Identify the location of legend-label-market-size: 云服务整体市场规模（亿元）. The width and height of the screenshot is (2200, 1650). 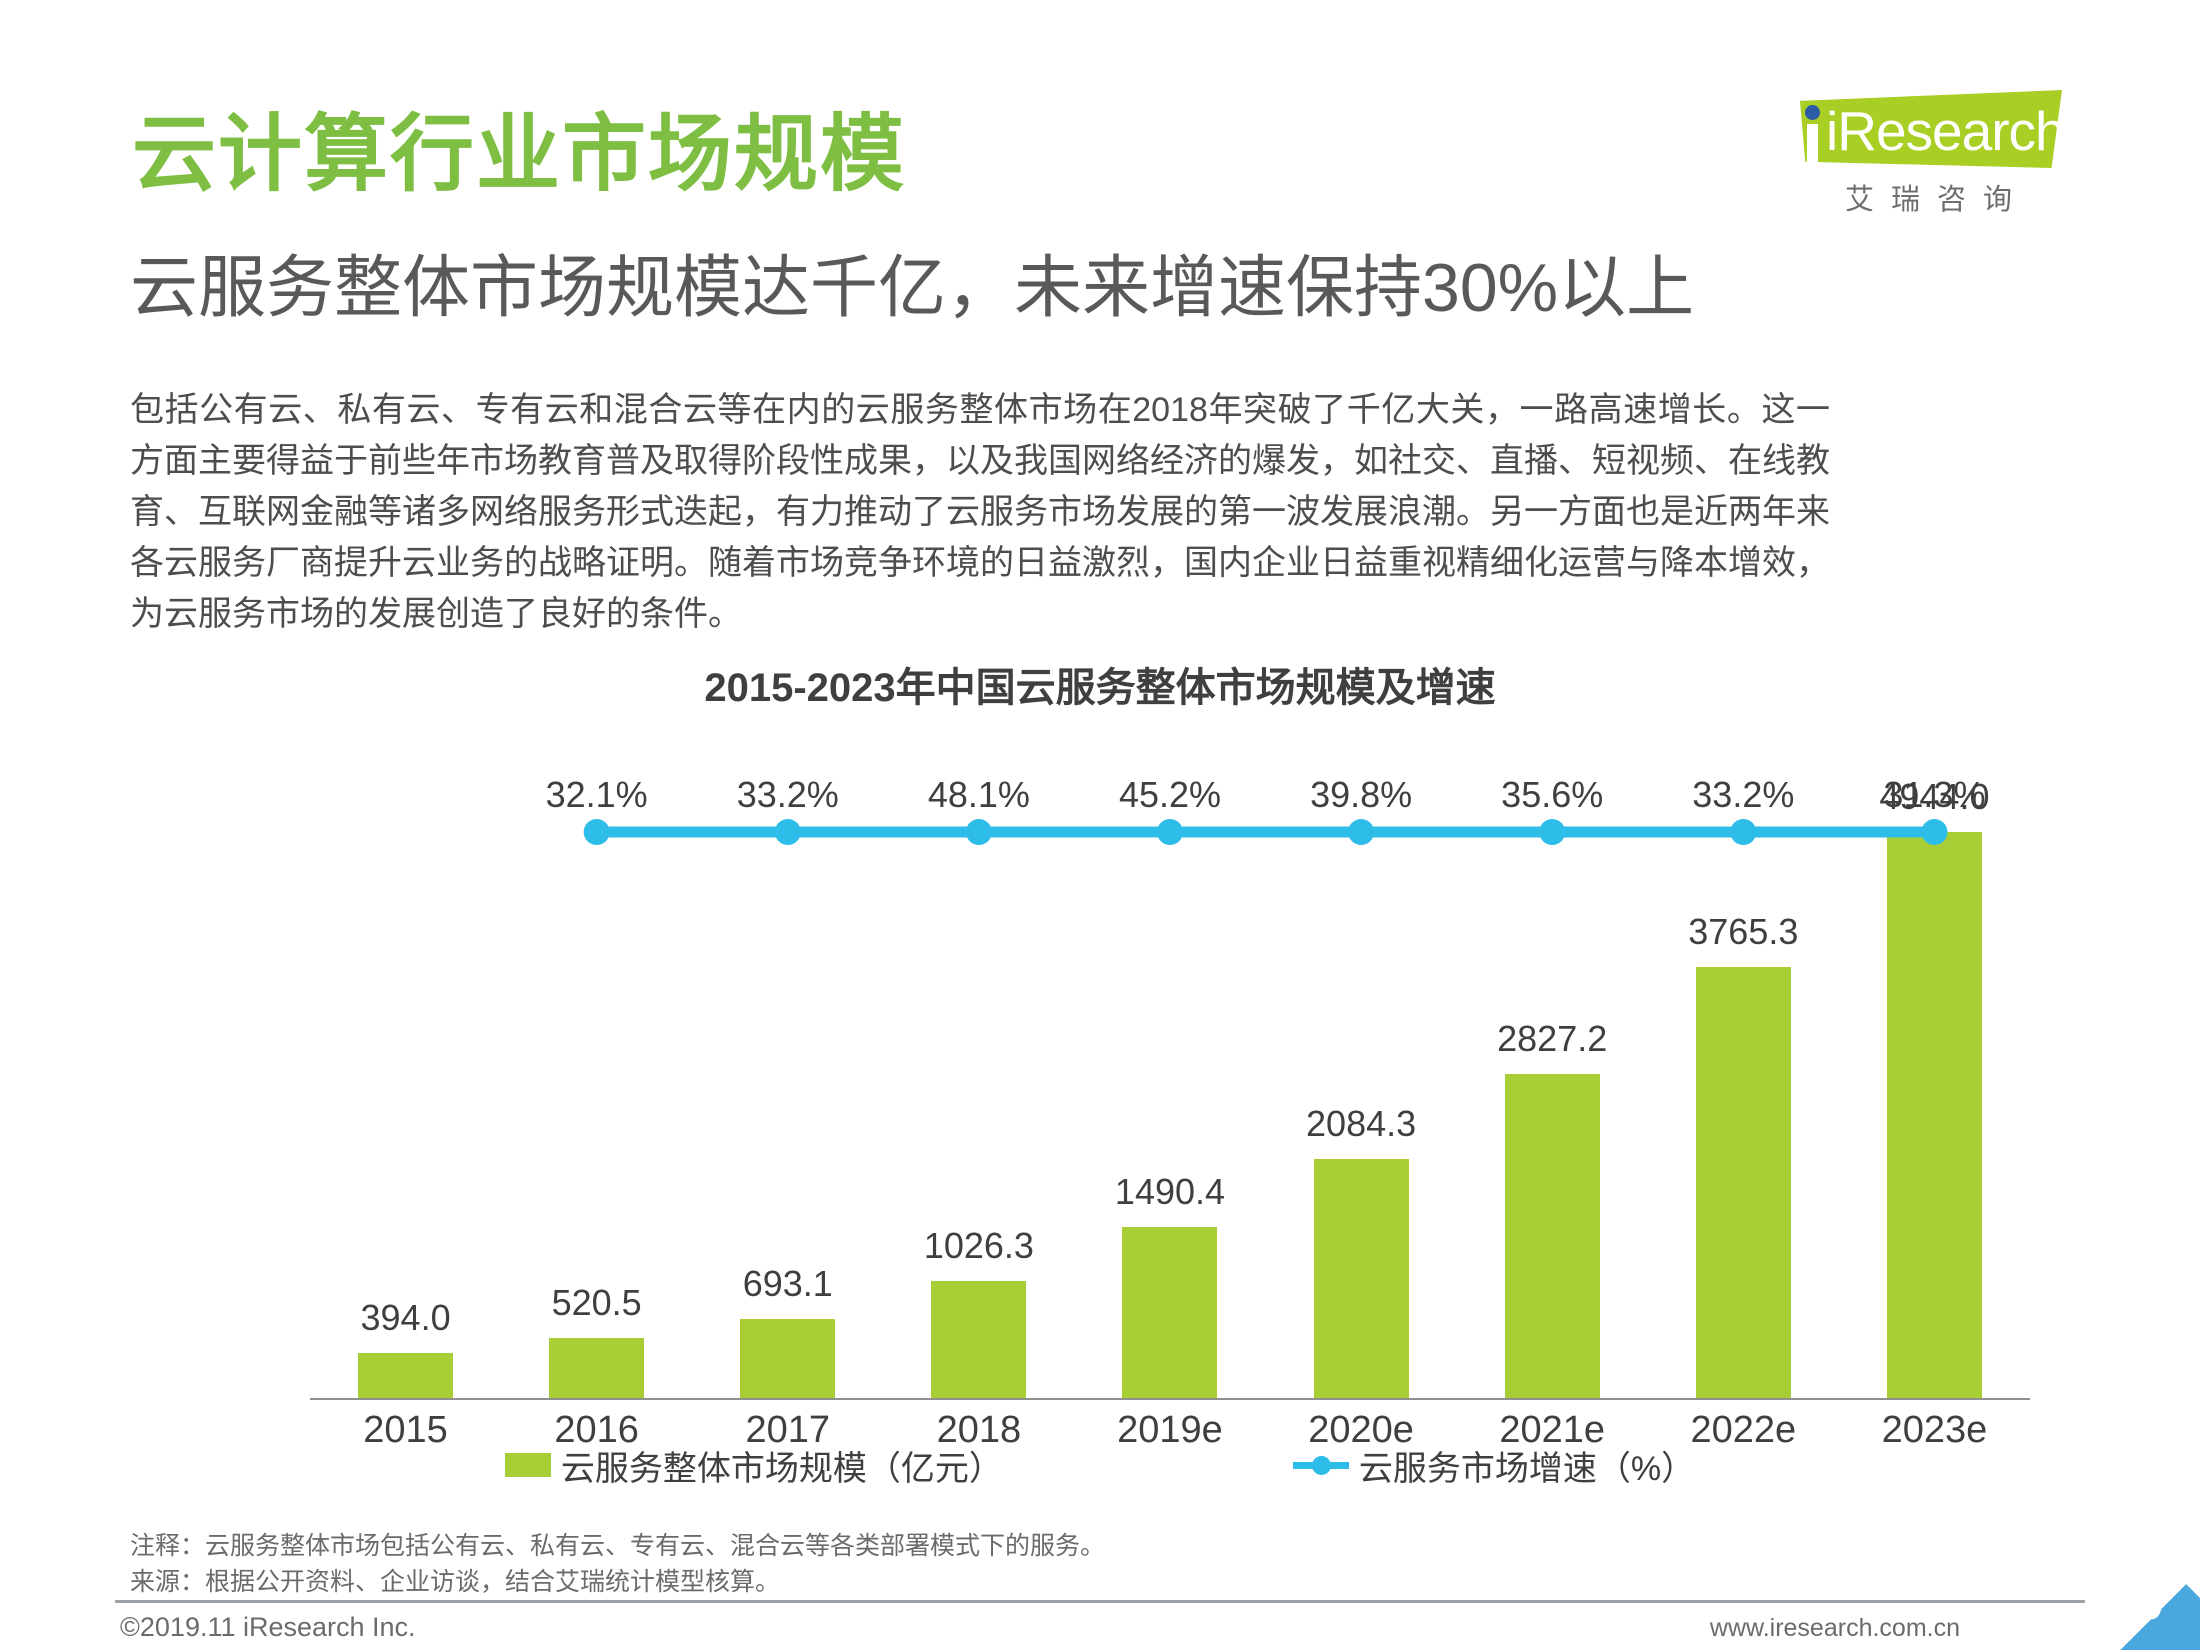
(781, 1468).